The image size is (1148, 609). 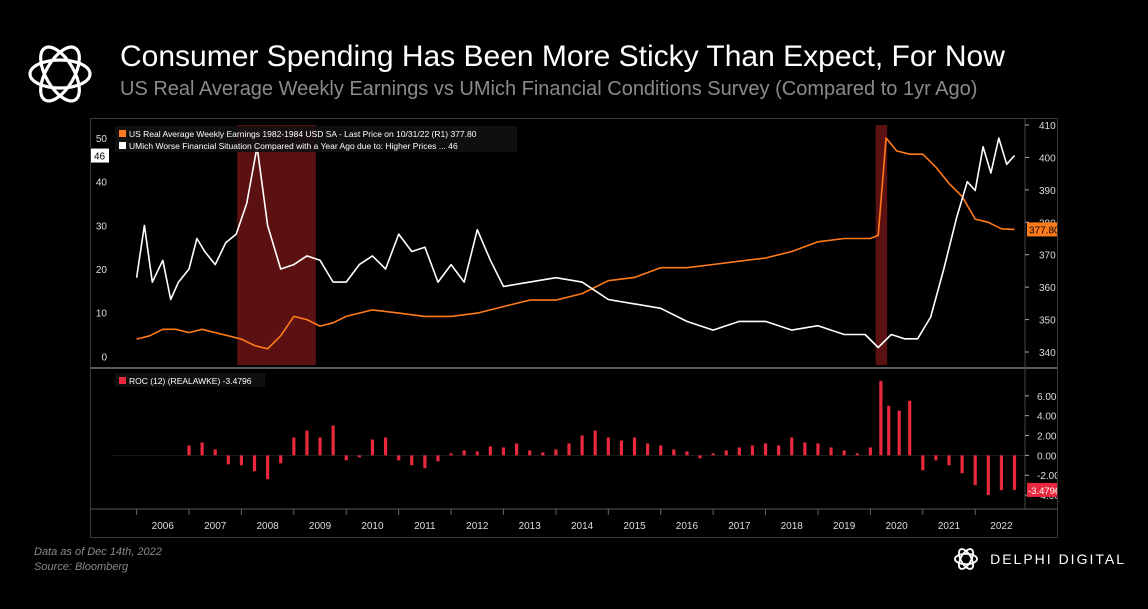 I want to click on right-tick-label: 360, so click(x=1047, y=288).